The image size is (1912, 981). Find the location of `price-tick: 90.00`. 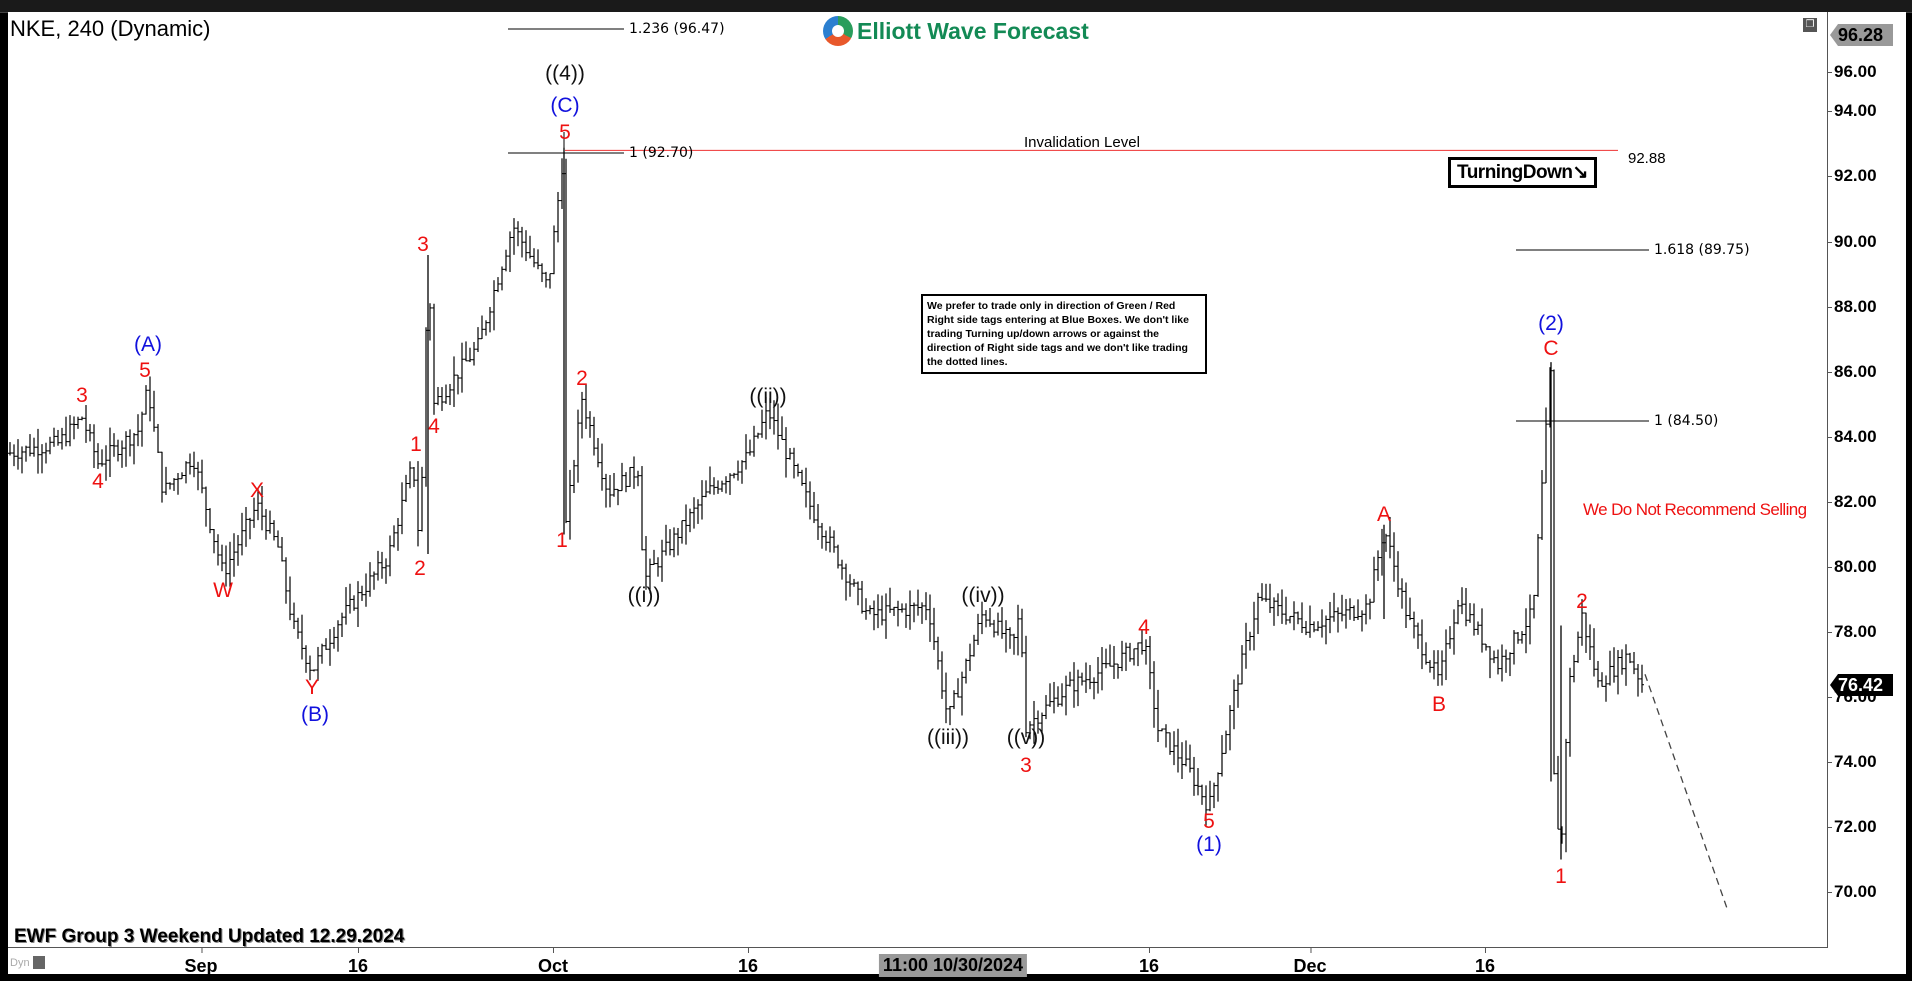

price-tick: 90.00 is located at coordinates (1852, 241).